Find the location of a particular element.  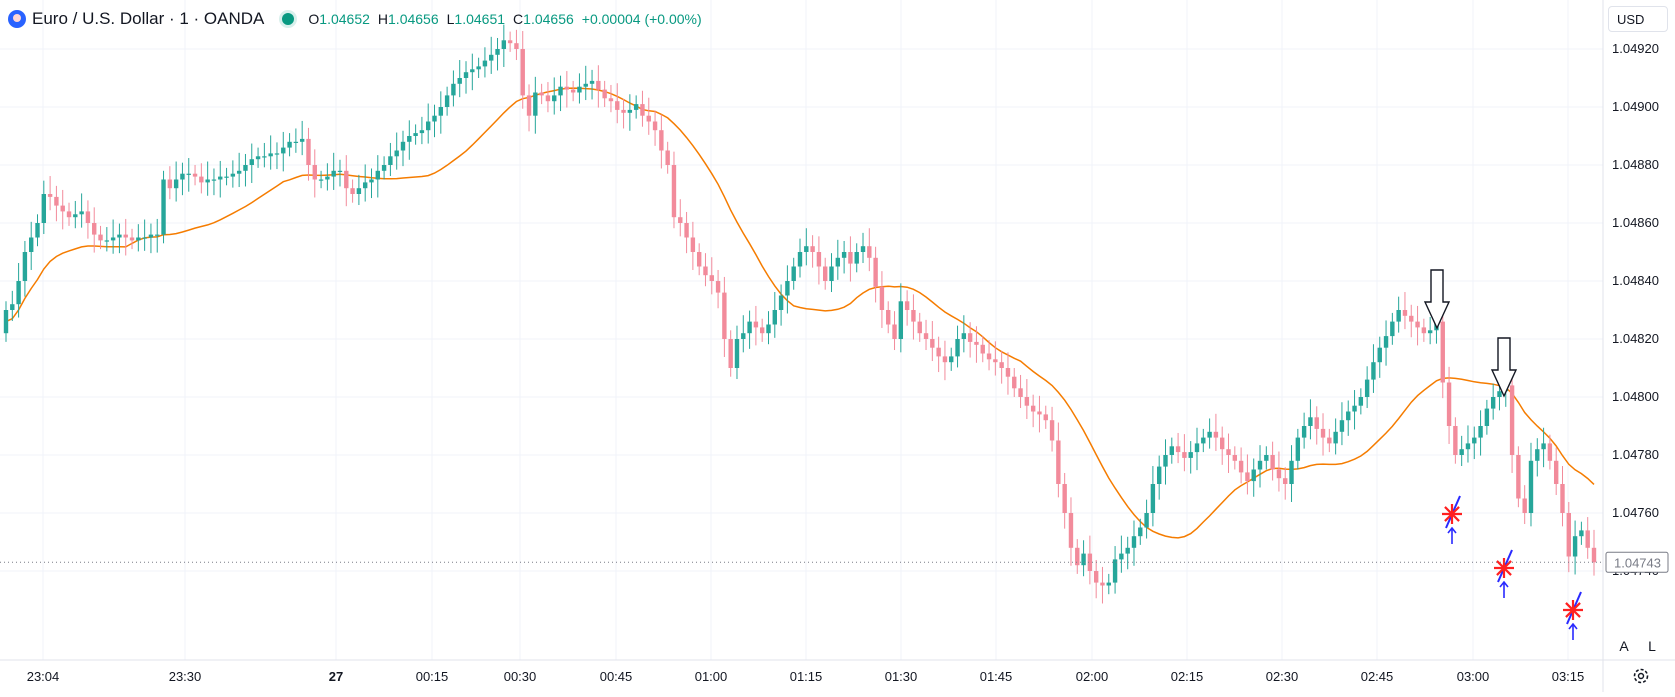

up-arrow-marker is located at coordinates (1504, 589).